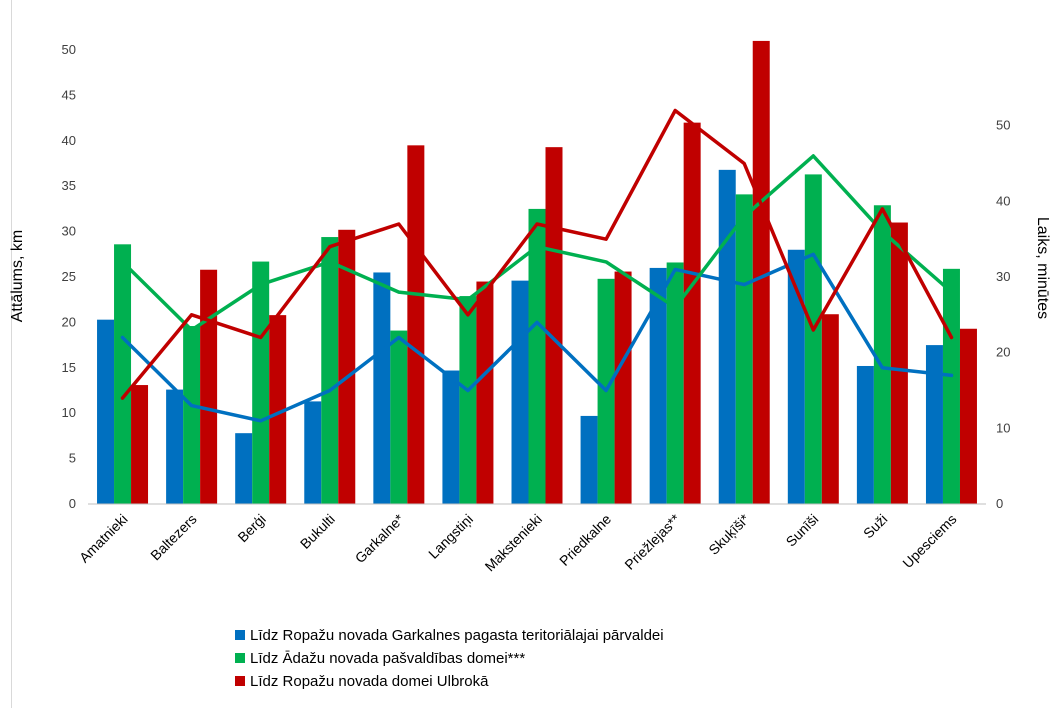  Describe the element at coordinates (69, 231) in the screenshot. I see `y-tick-label: 30` at that location.